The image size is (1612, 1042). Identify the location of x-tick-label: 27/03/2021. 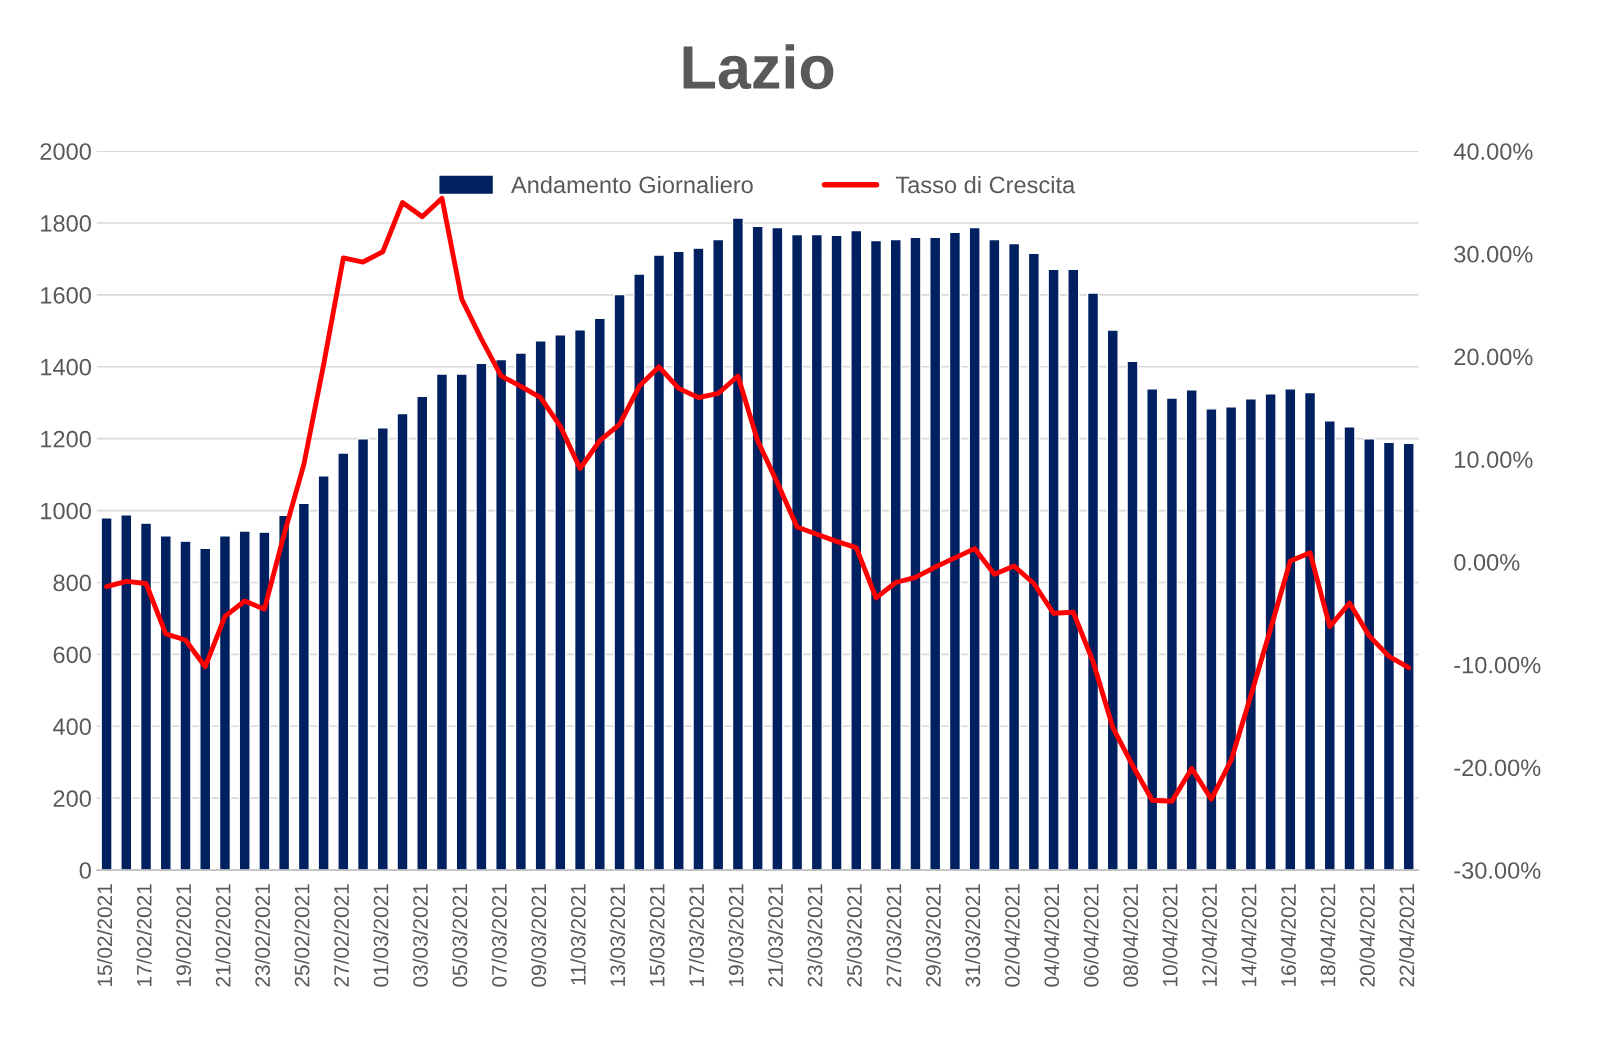
(894, 935).